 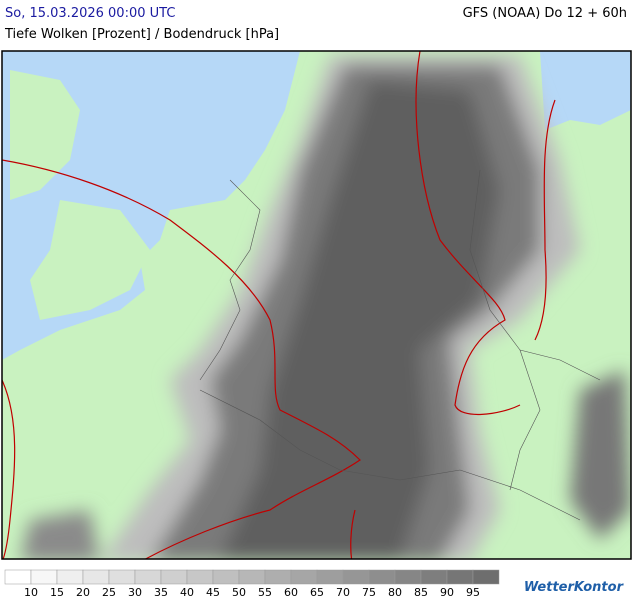 I want to click on legend-label: 30, so click(x=135, y=592).